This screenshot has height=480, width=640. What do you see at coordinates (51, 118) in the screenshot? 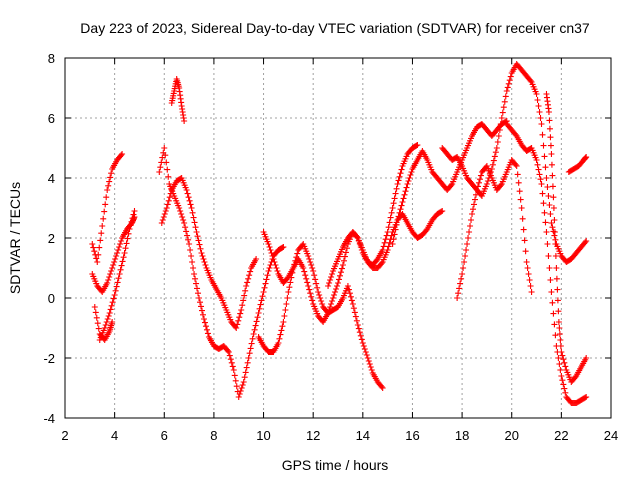
I see `y-tick-label: 6` at bounding box center [51, 118].